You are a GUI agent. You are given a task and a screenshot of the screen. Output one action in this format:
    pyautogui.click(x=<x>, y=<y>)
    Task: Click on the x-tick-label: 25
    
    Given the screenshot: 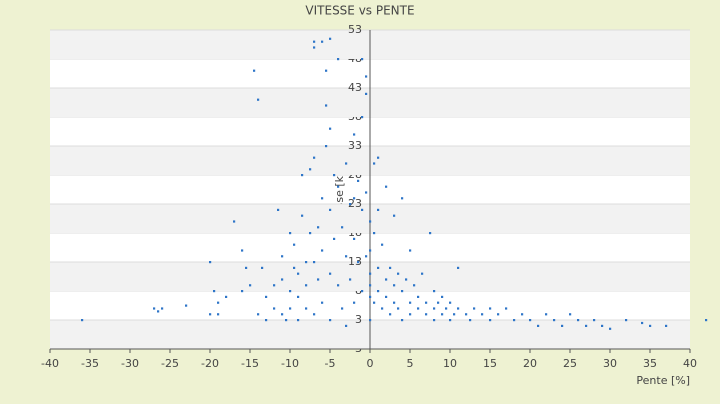 What is the action you would take?
    pyautogui.click(x=570, y=363)
    